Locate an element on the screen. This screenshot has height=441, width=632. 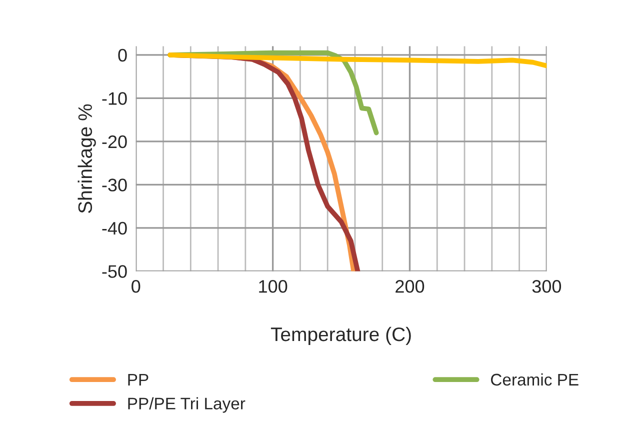
legend-label: PP/PE Tri Layer is located at coordinates (187, 405).